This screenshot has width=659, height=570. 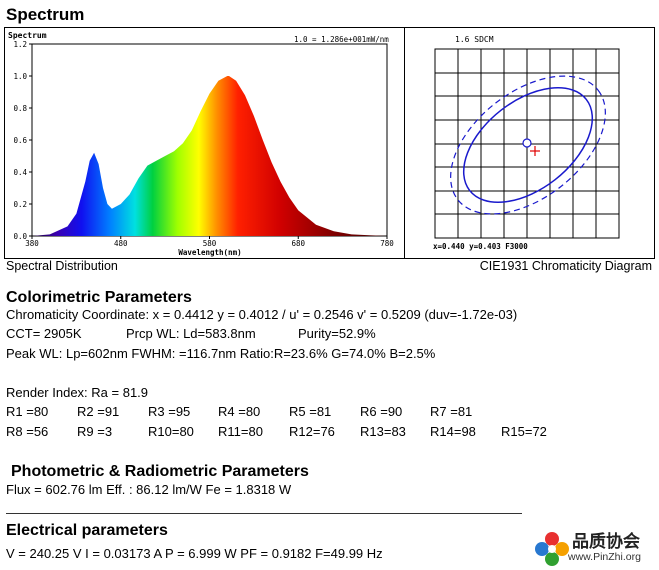 I want to click on x-axis-ticks: 380 480 580 680 780, so click(x=209, y=242).